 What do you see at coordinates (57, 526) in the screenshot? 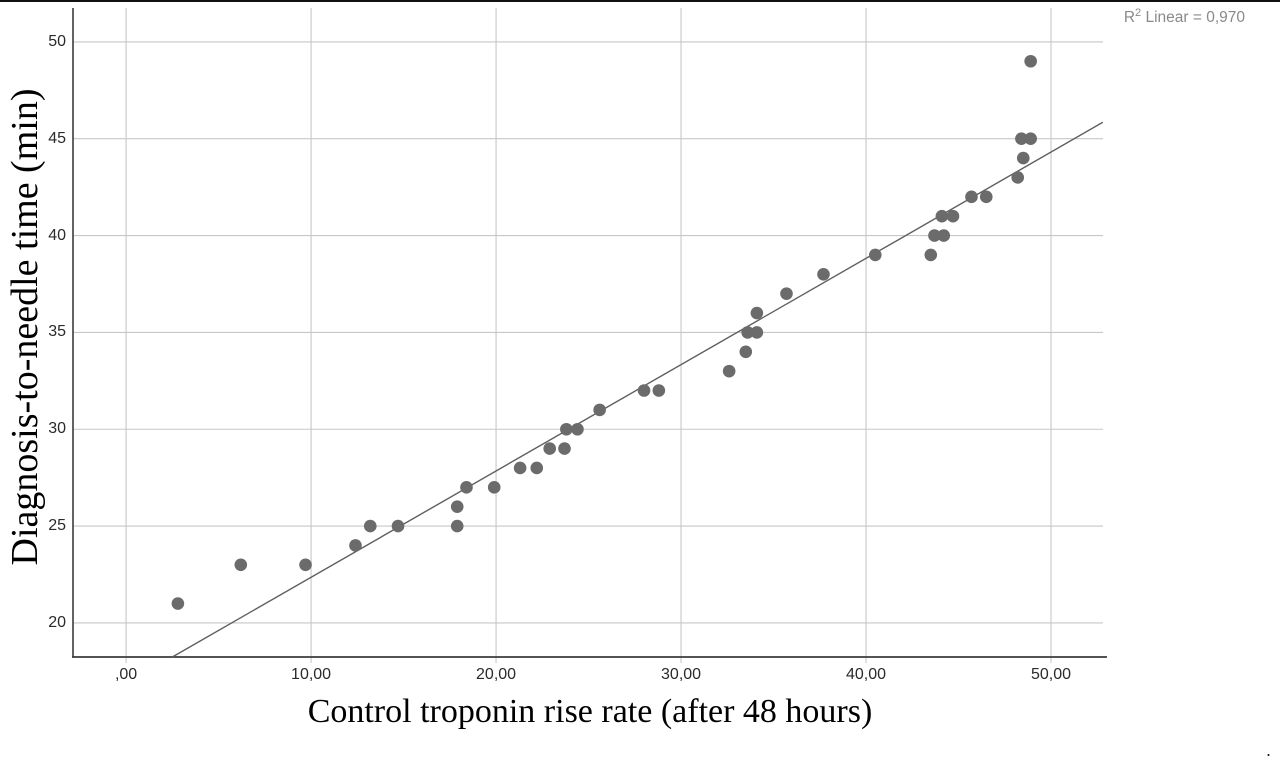
I see `y-tick-label: 25` at bounding box center [57, 526].